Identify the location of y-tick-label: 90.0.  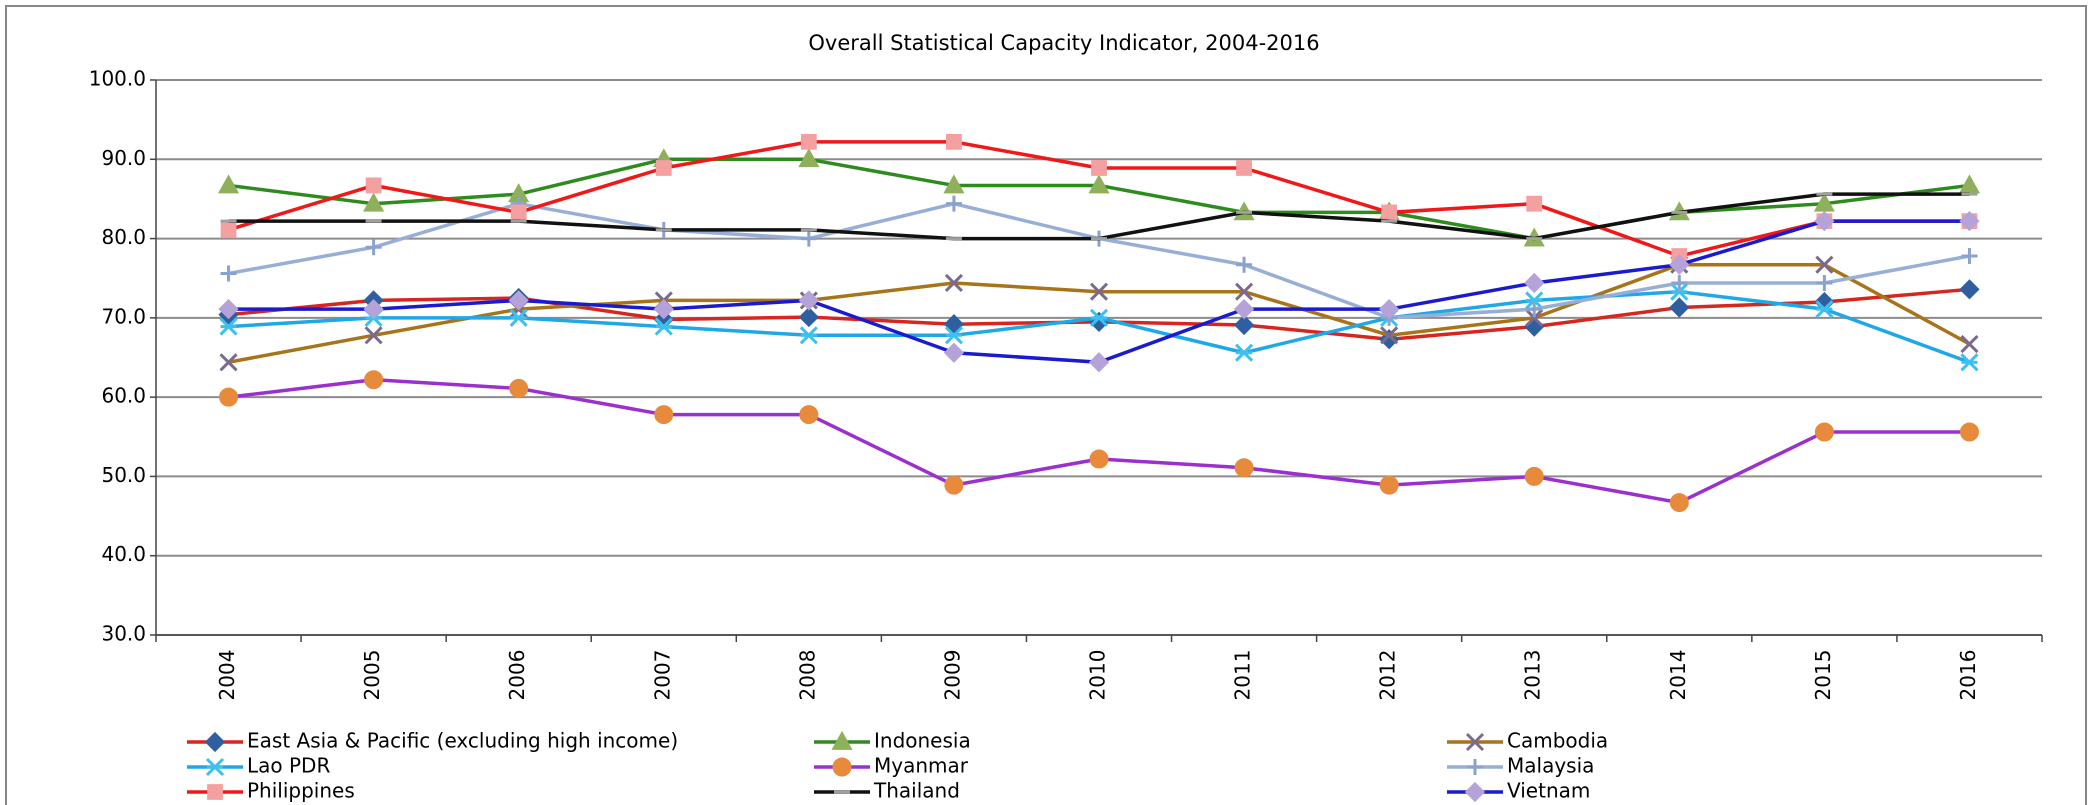
(123, 158).